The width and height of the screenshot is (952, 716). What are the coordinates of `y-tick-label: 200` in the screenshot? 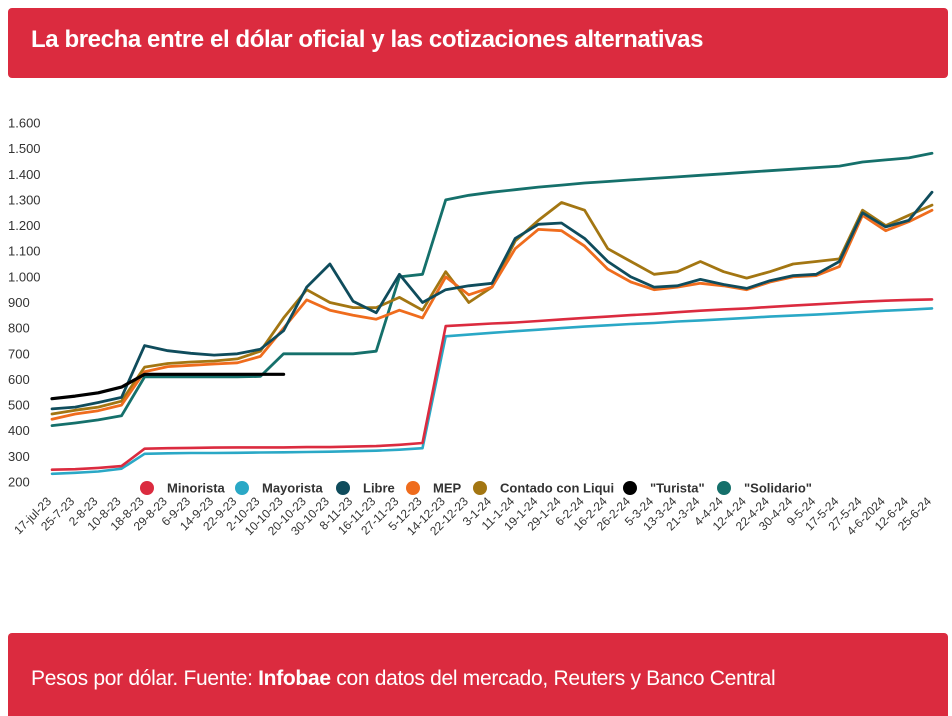 It's located at (19, 482).